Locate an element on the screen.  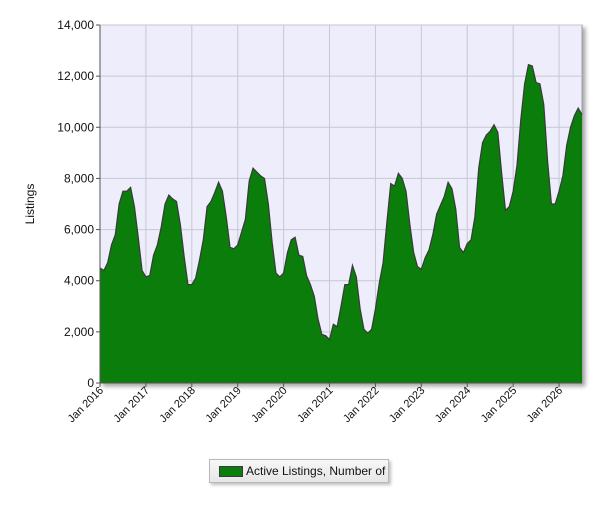
x-tick-label: Jan 2018 is located at coordinates (177, 405).